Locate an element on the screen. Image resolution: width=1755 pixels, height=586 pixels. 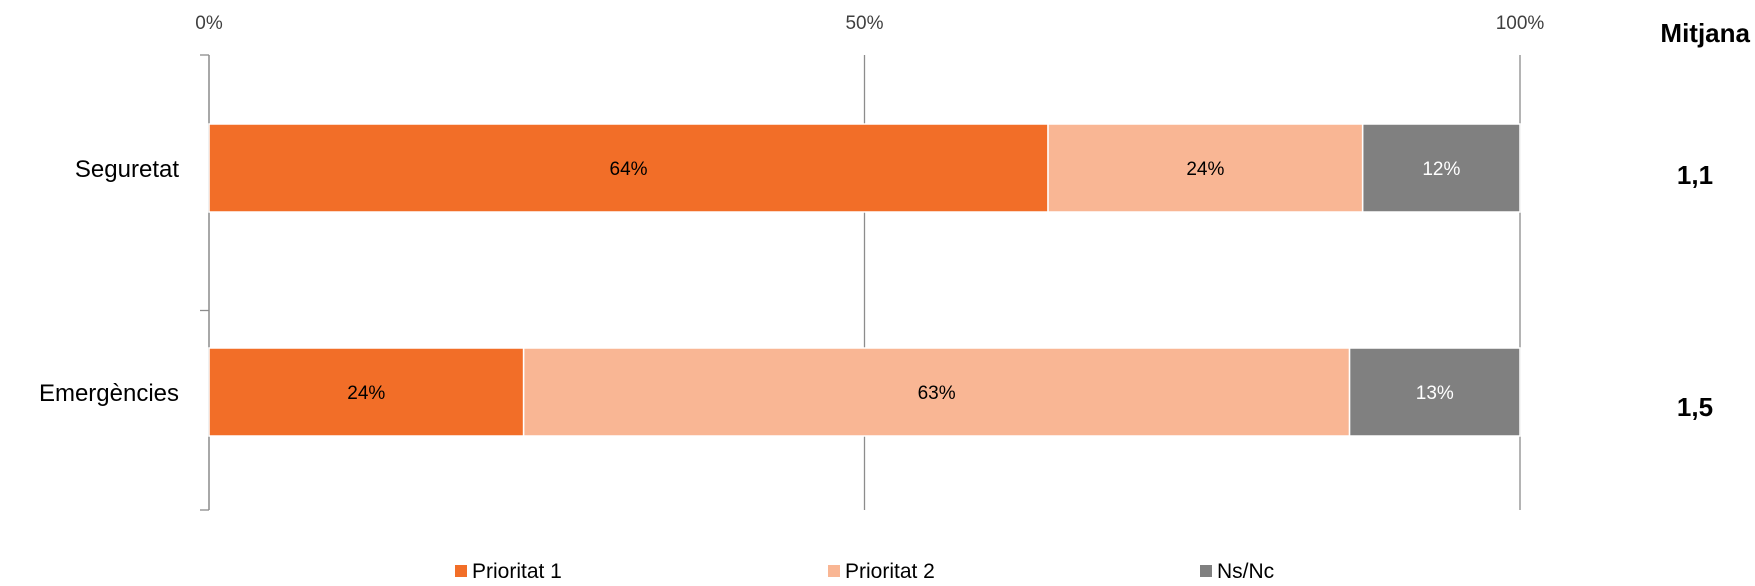
bar-data-label: 12% is located at coordinates (1441, 169).